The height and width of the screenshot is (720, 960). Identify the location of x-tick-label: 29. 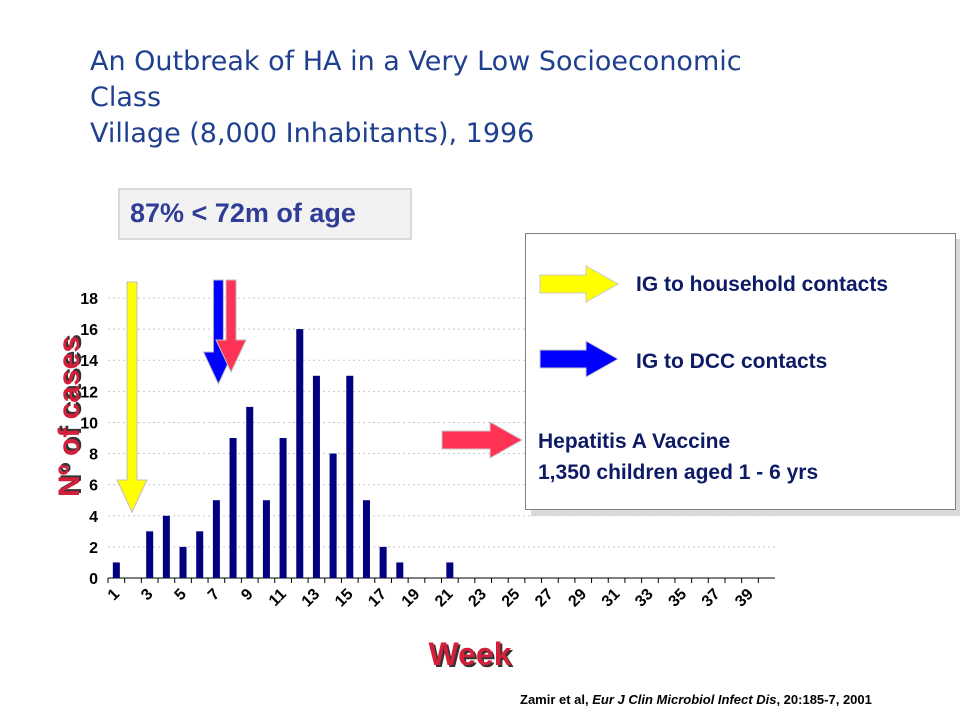
(577, 598).